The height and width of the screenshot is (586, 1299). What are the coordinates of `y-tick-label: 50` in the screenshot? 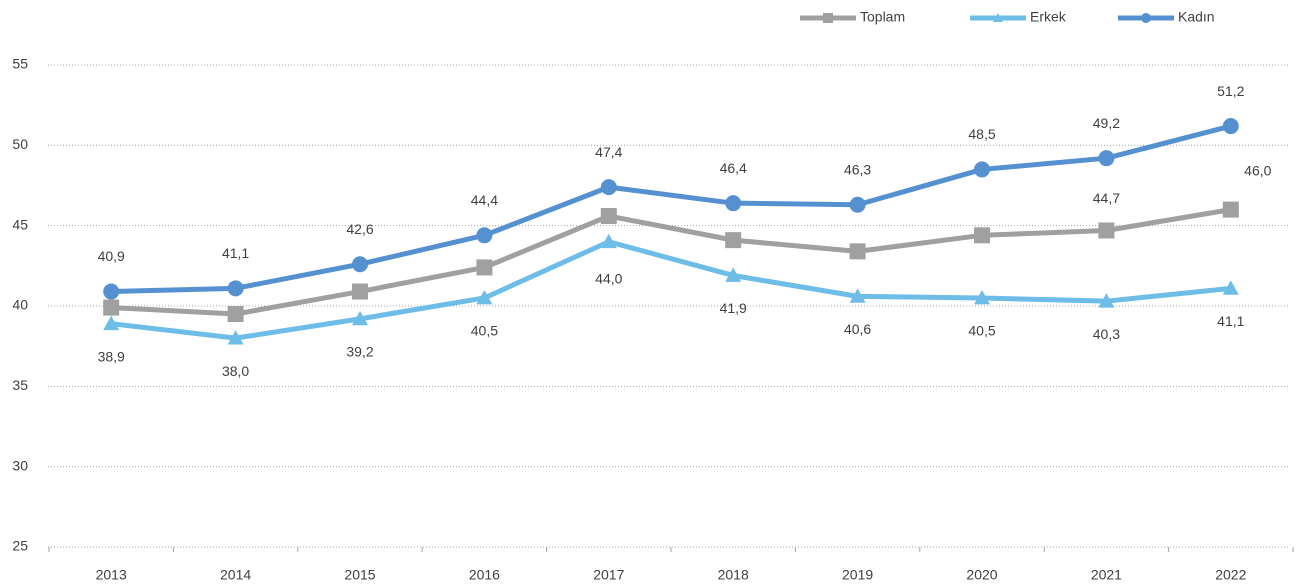 It's located at (20, 144).